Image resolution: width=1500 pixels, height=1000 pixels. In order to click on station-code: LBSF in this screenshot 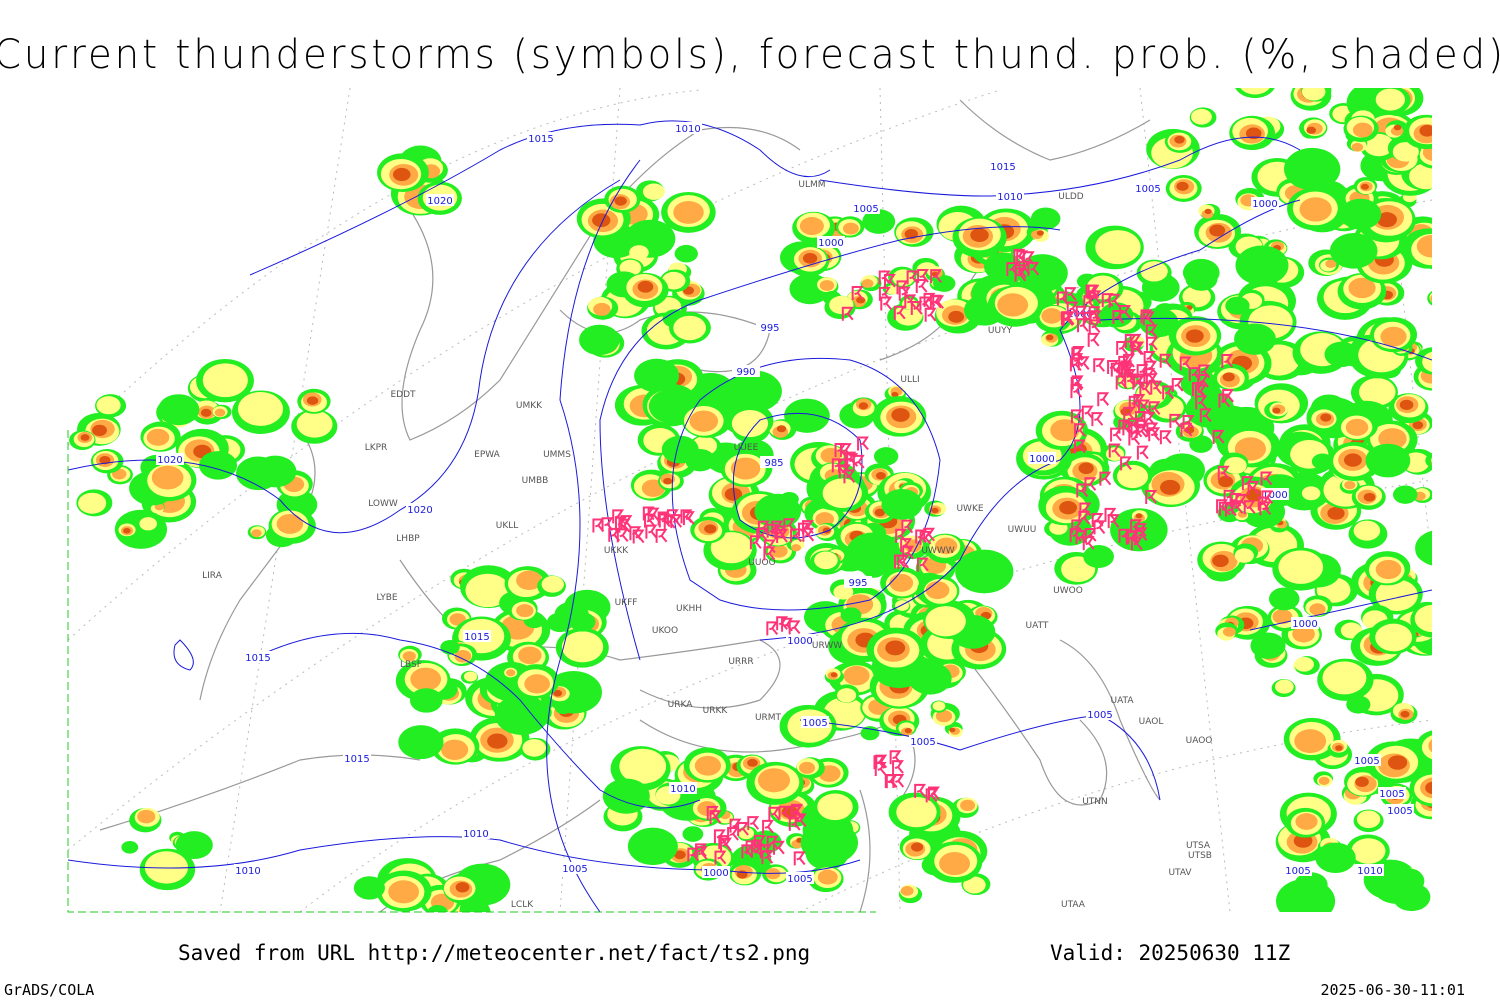, I will do `click(411, 665)`.